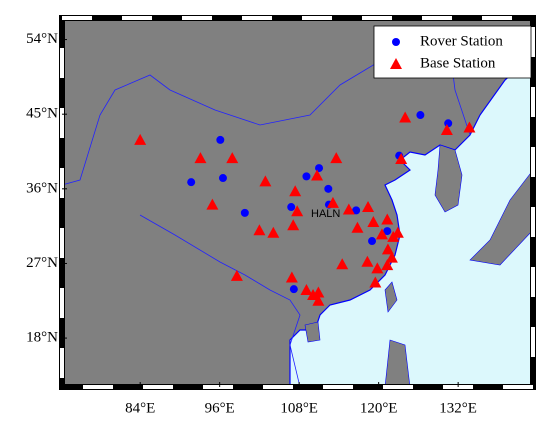 Image resolution: width=550 pixels, height=435 pixels. I want to click on legend-box, so click(452, 52).